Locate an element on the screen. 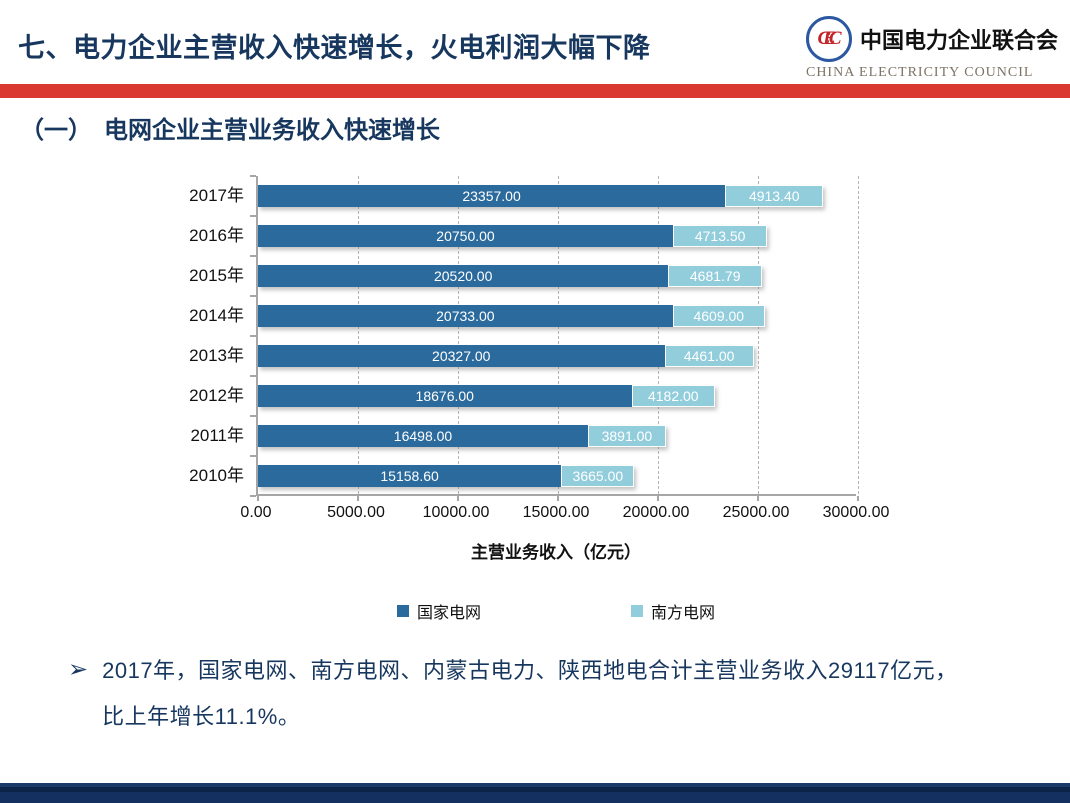 The image size is (1070, 803). x-axis-tick-label: 20000.00 is located at coordinates (656, 512).